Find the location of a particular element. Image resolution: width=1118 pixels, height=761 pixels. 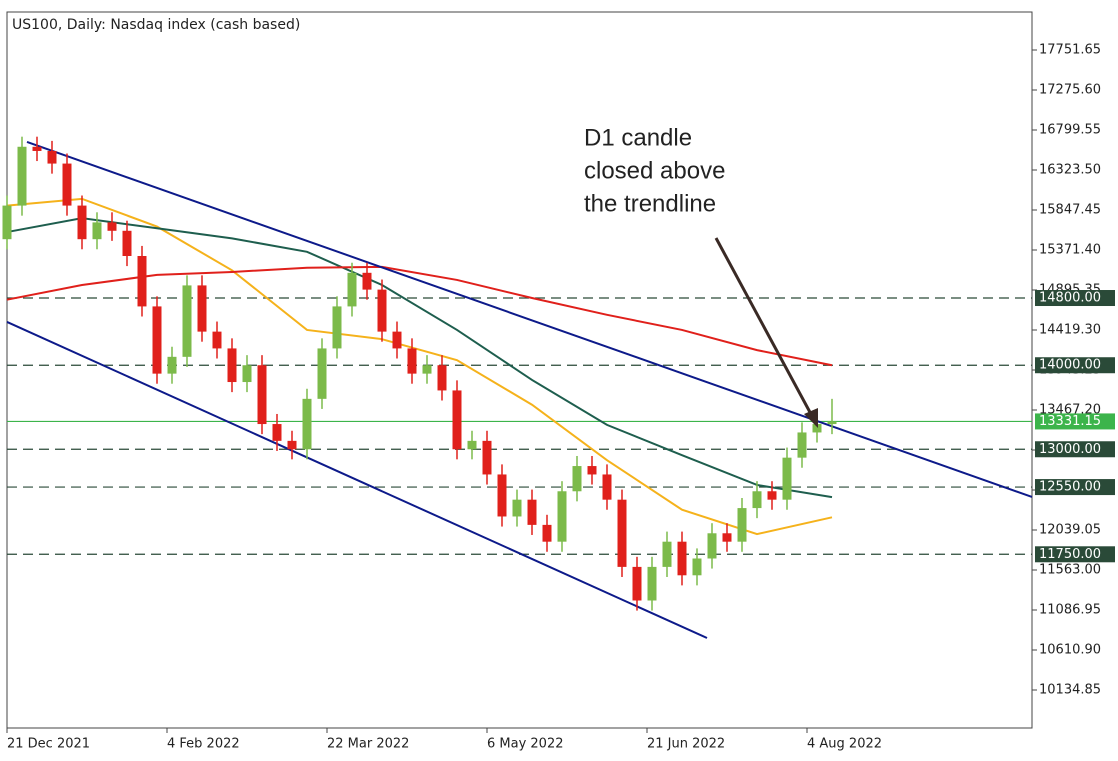

annotation: D1 candle is located at coordinates (638, 137).